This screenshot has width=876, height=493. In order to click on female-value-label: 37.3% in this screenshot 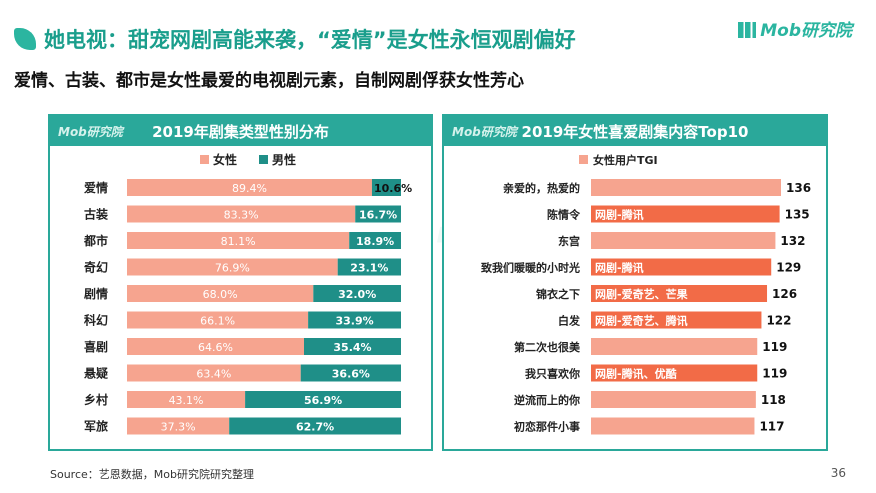, I will do `click(178, 427)`.